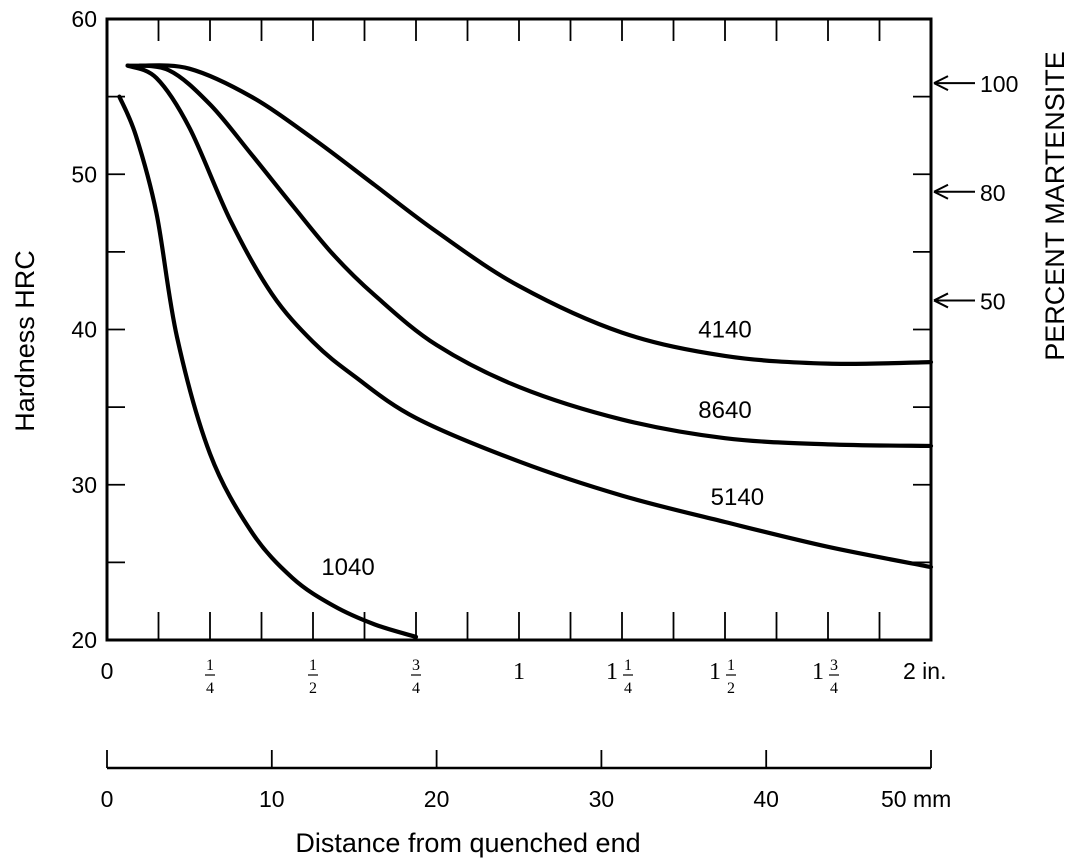 The image size is (1081, 866). What do you see at coordinates (526, 781) in the screenshot?
I see `x-mm-axis: 0 10 20 30 40 50 mm` at bounding box center [526, 781].